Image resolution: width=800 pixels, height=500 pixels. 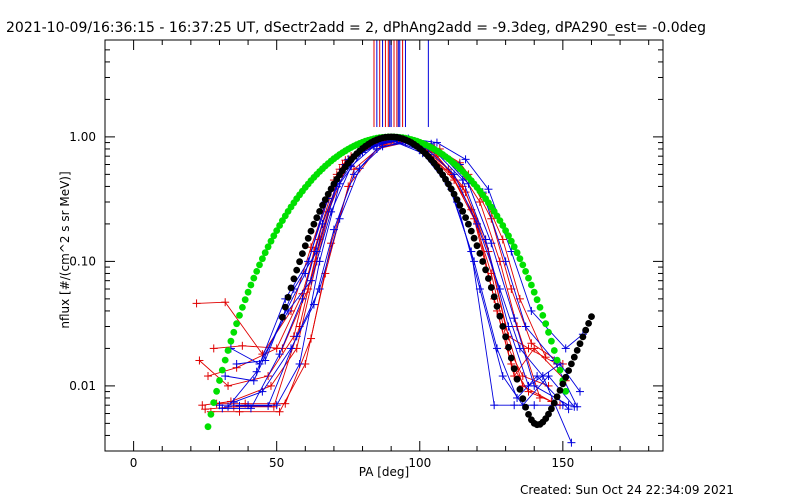 What do you see at coordinates (627, 490) in the screenshot?
I see `created-timestamp: Created: Sun Oct 24 22:34:09 2021` at bounding box center [627, 490].